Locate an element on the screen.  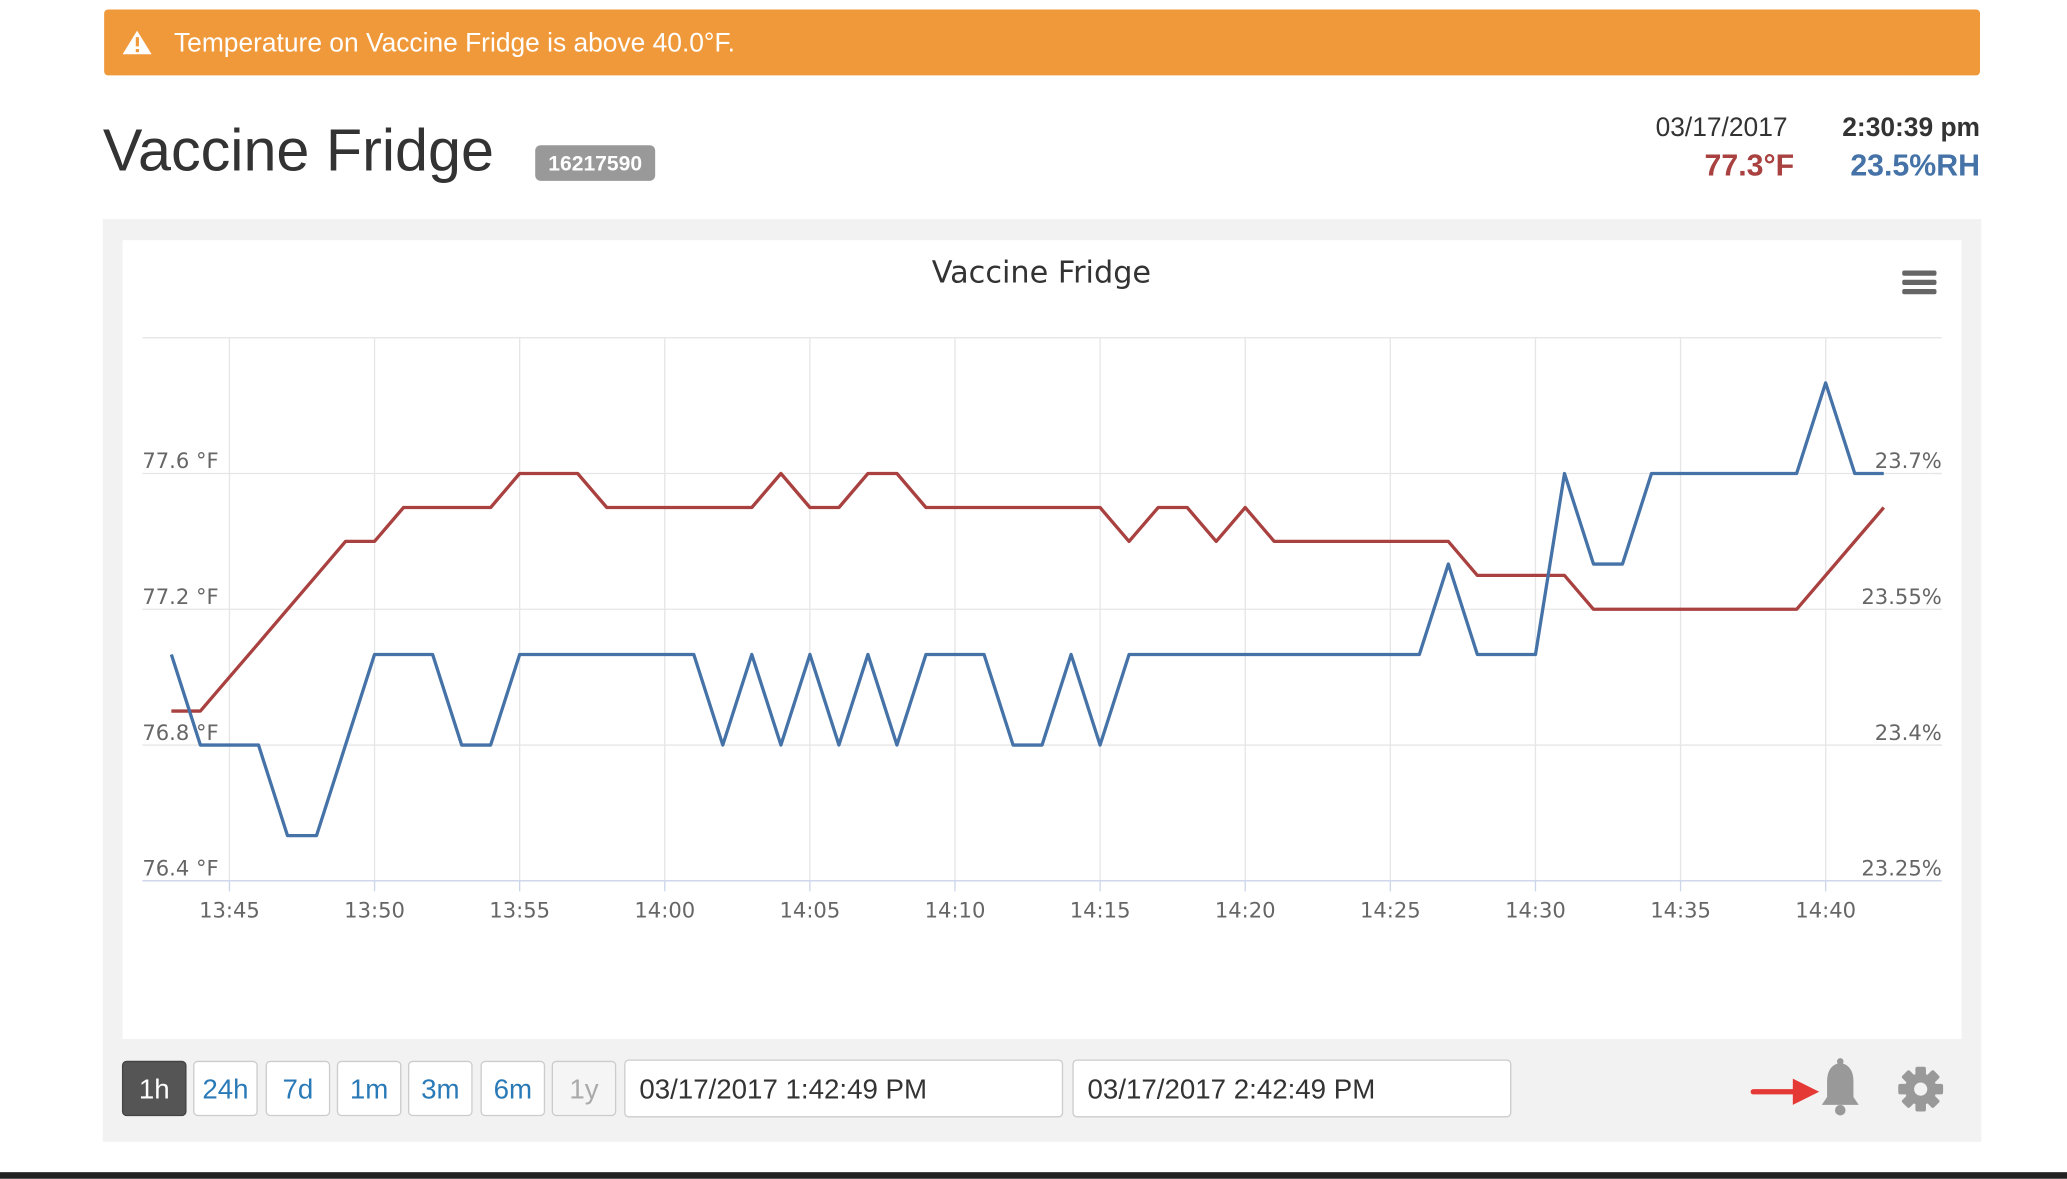
reading-time: 2:30:39 pm is located at coordinates (1911, 127).